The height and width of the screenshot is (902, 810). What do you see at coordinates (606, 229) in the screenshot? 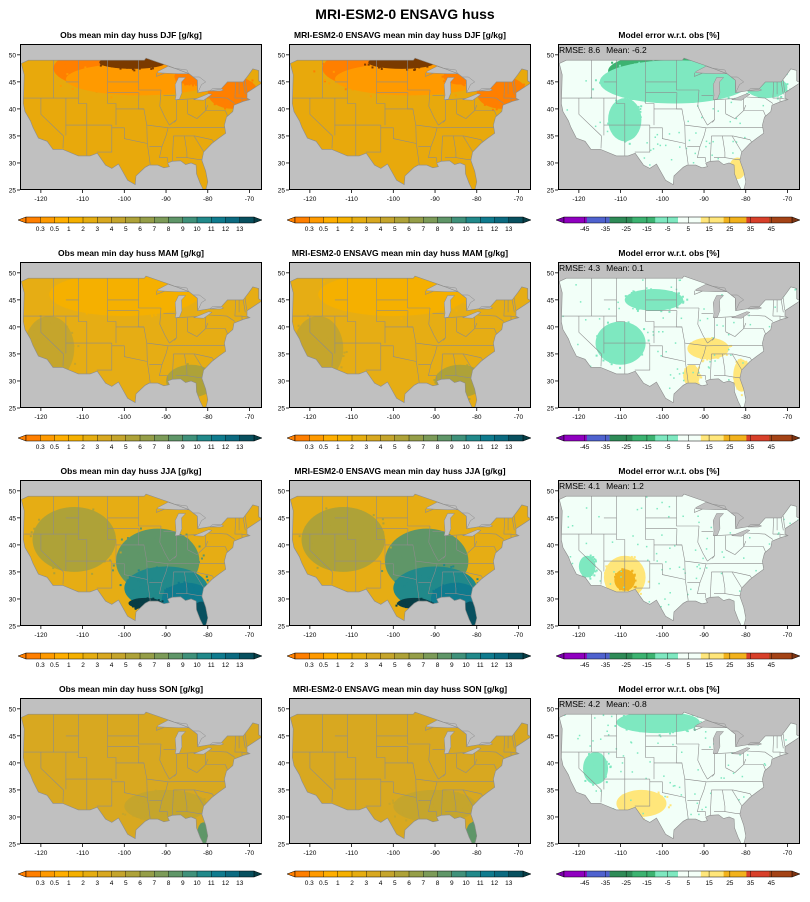
I see `colorbar-tick-label: -35` at bounding box center [606, 229].